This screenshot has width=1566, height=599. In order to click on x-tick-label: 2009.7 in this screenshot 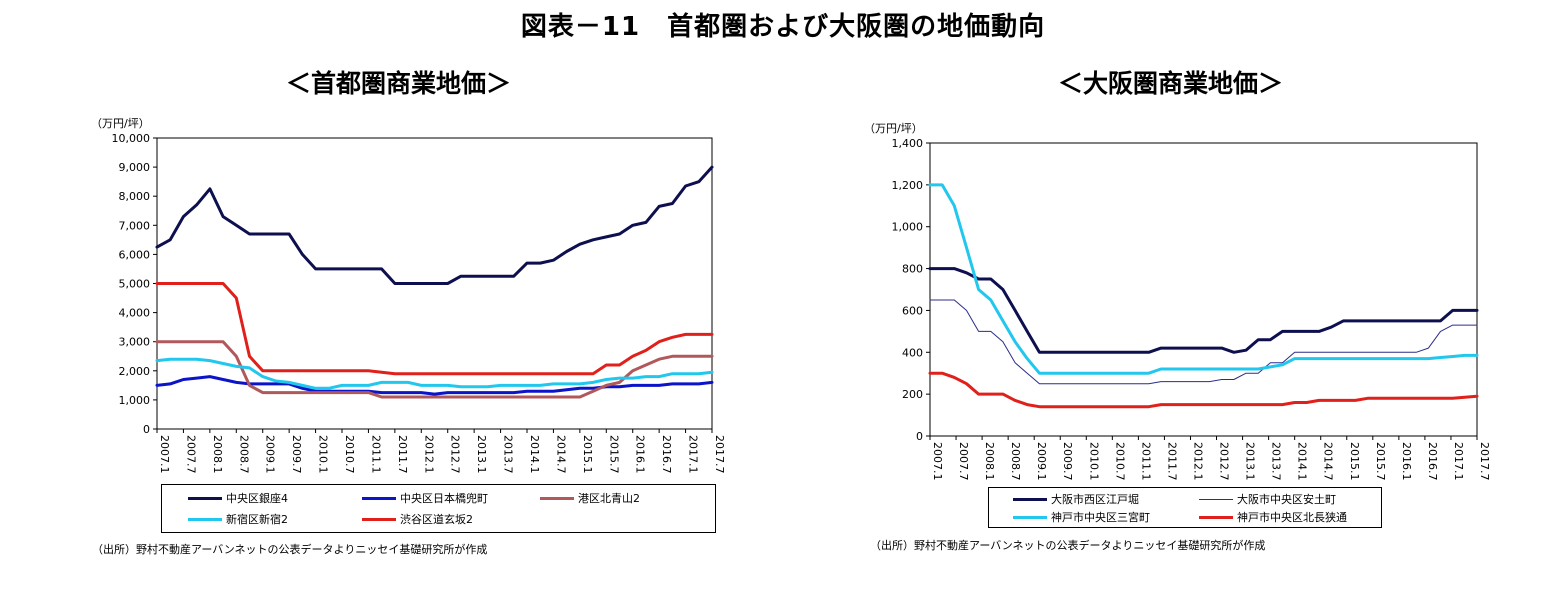, I will do `click(296, 454)`.